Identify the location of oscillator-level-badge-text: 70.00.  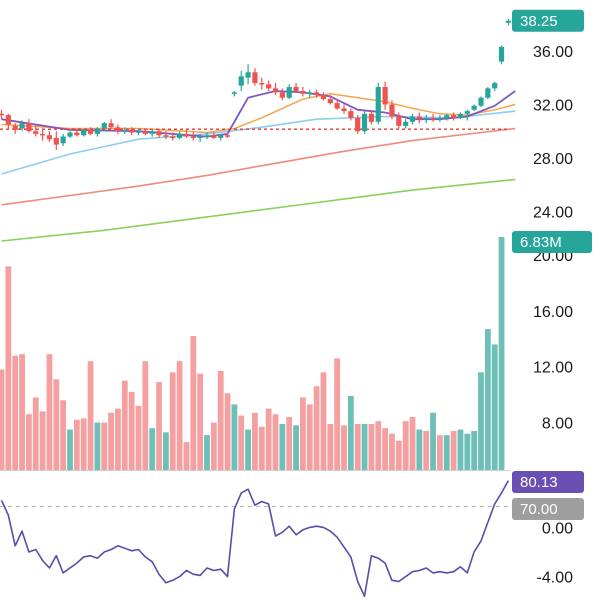
(539, 509).